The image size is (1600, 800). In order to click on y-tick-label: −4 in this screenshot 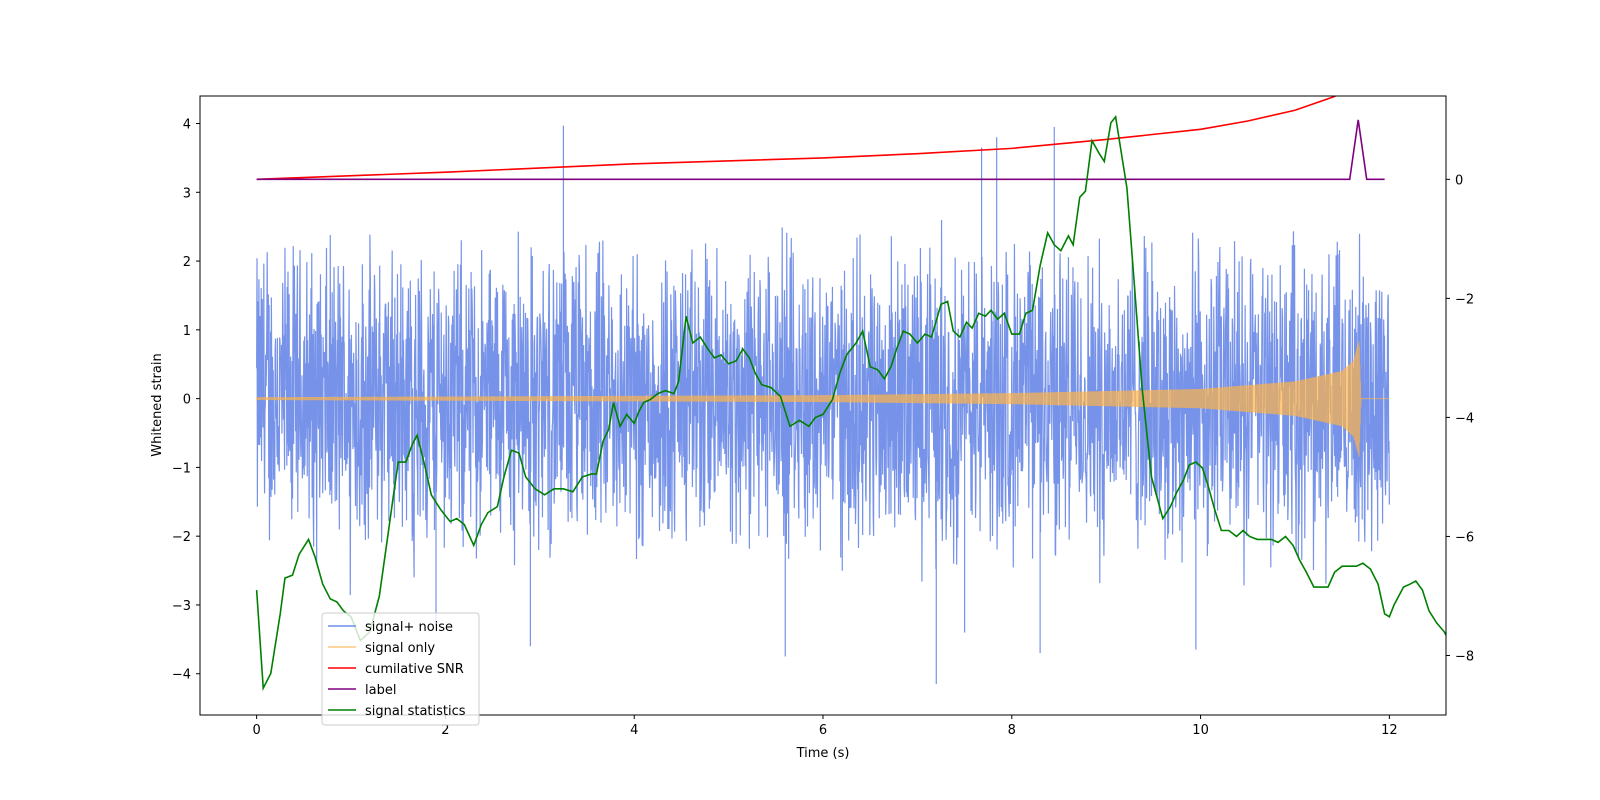, I will do `click(181, 675)`.